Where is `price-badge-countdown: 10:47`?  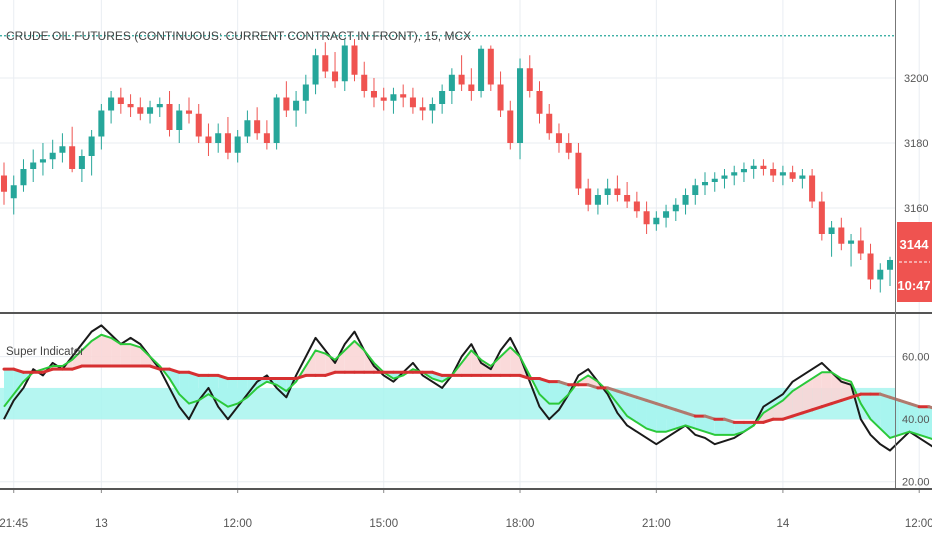
price-badge-countdown: 10:47 is located at coordinates (913, 285).